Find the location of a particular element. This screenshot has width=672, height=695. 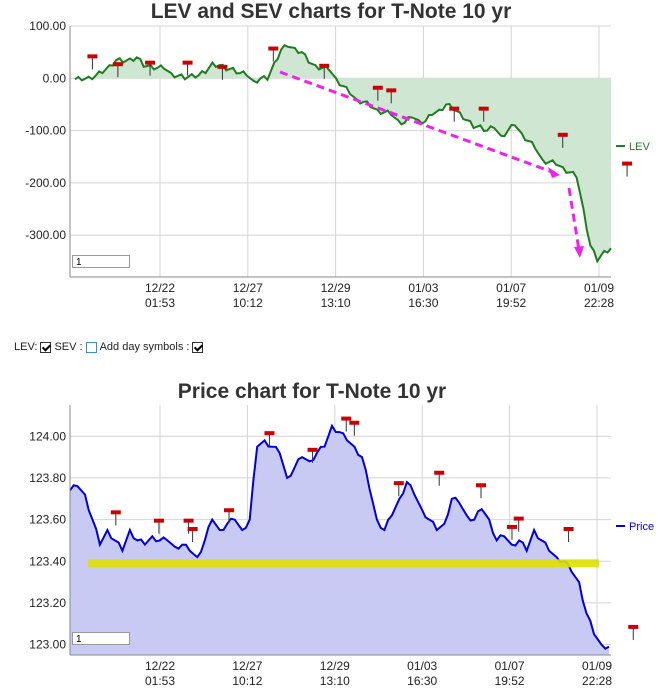

lev-page-input: 1 is located at coordinates (101, 261).